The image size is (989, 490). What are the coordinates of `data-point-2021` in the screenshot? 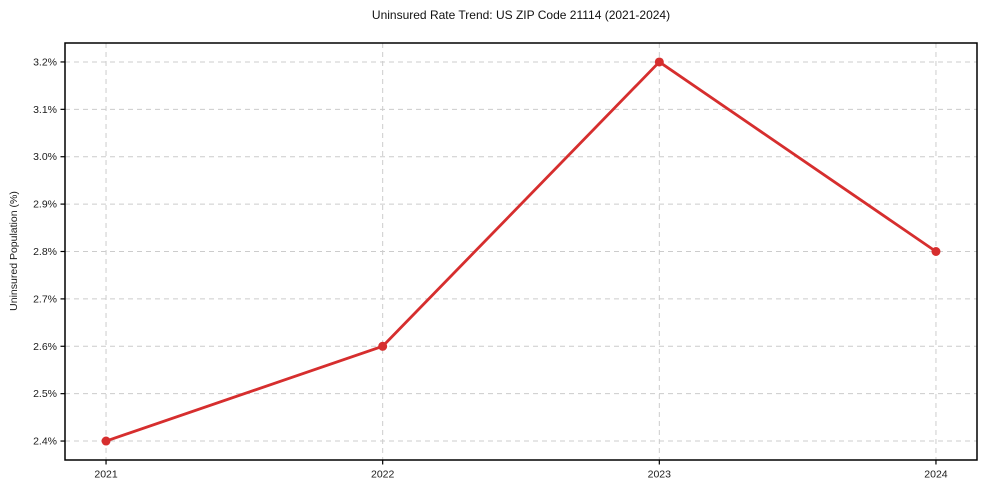 It's located at (106, 441).